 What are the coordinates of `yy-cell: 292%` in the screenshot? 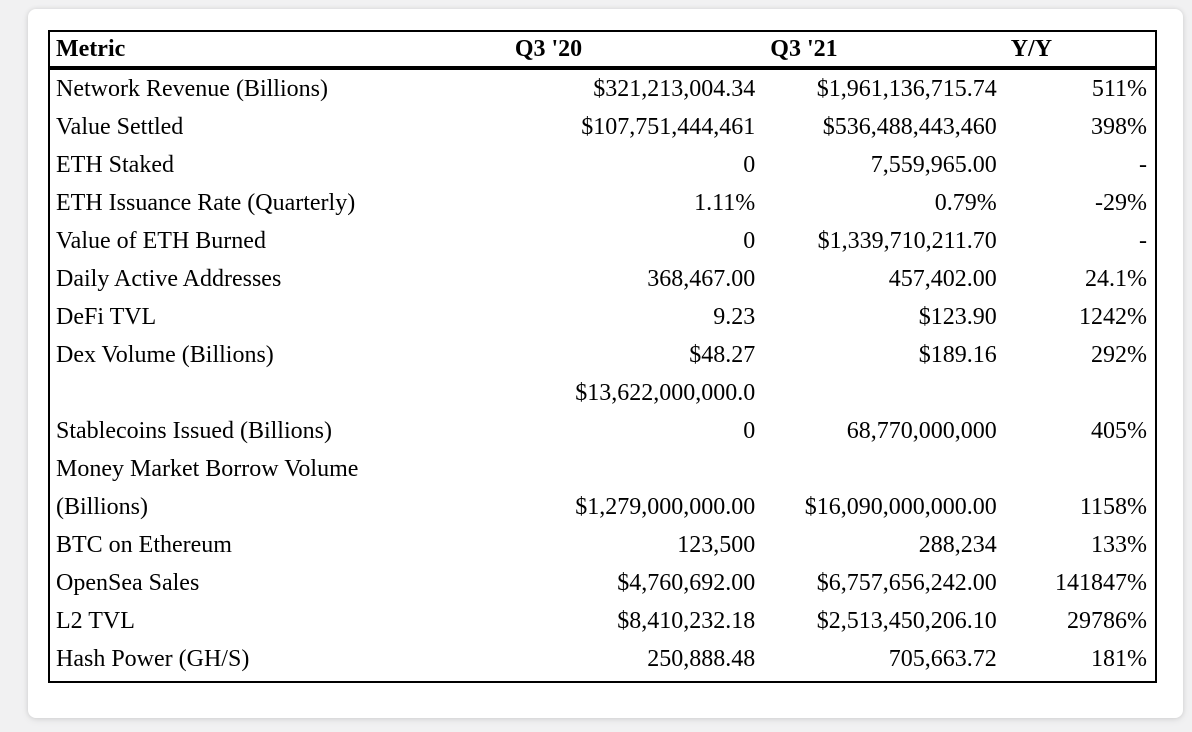 It's located at (1119, 355).